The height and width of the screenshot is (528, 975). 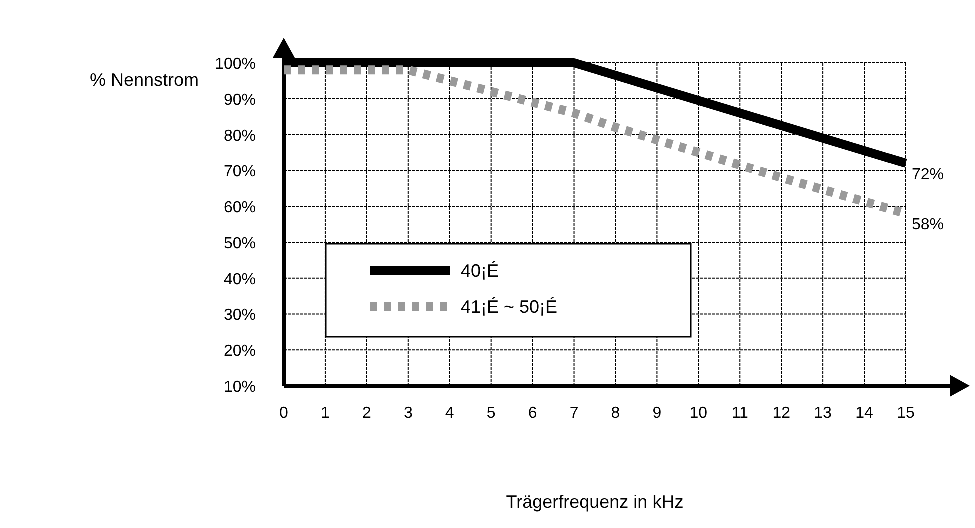 I want to click on x-tick-label: 3, so click(x=408, y=413).